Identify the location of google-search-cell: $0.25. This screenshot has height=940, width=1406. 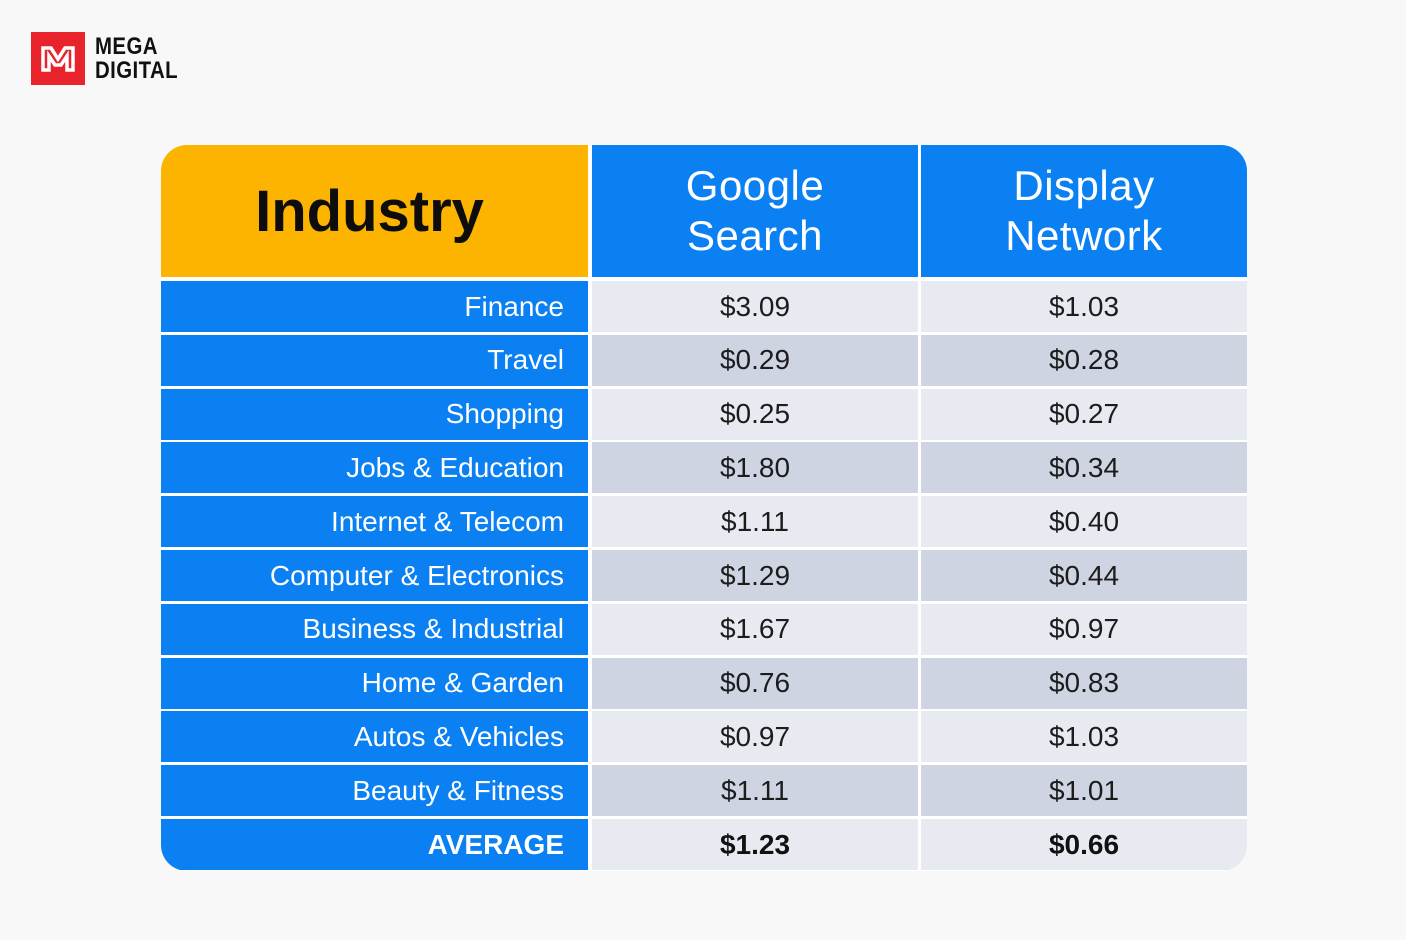
(755, 414).